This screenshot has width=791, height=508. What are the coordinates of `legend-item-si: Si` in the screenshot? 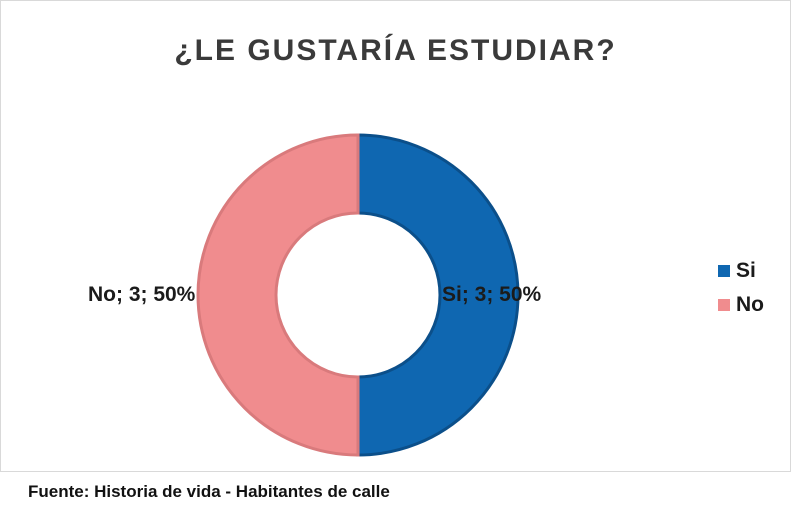 It's located at (741, 271).